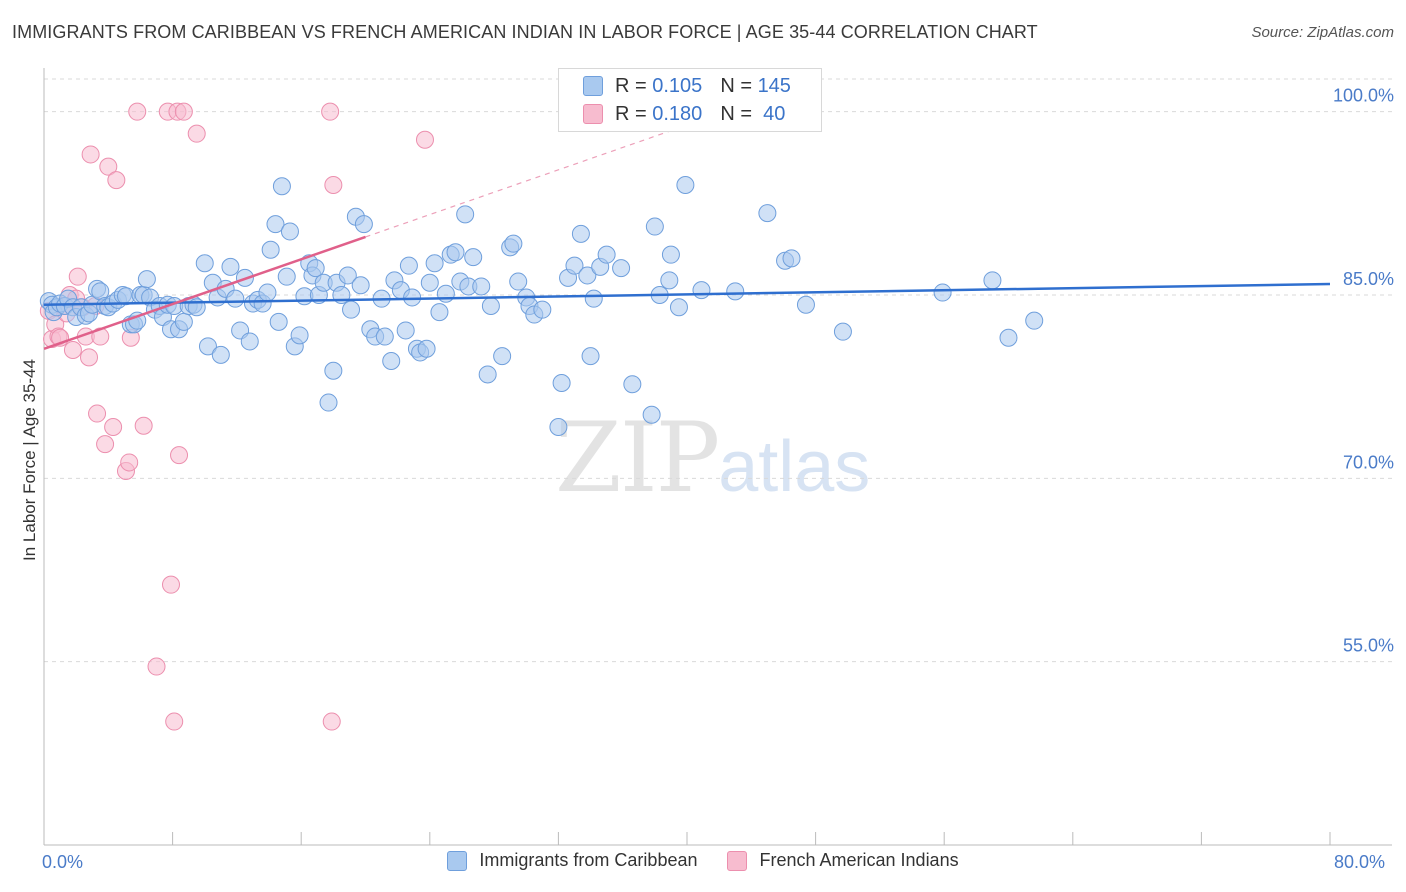  What do you see at coordinates (794, 467) in the screenshot?
I see `watermark-atlas: atlas` at bounding box center [794, 467].